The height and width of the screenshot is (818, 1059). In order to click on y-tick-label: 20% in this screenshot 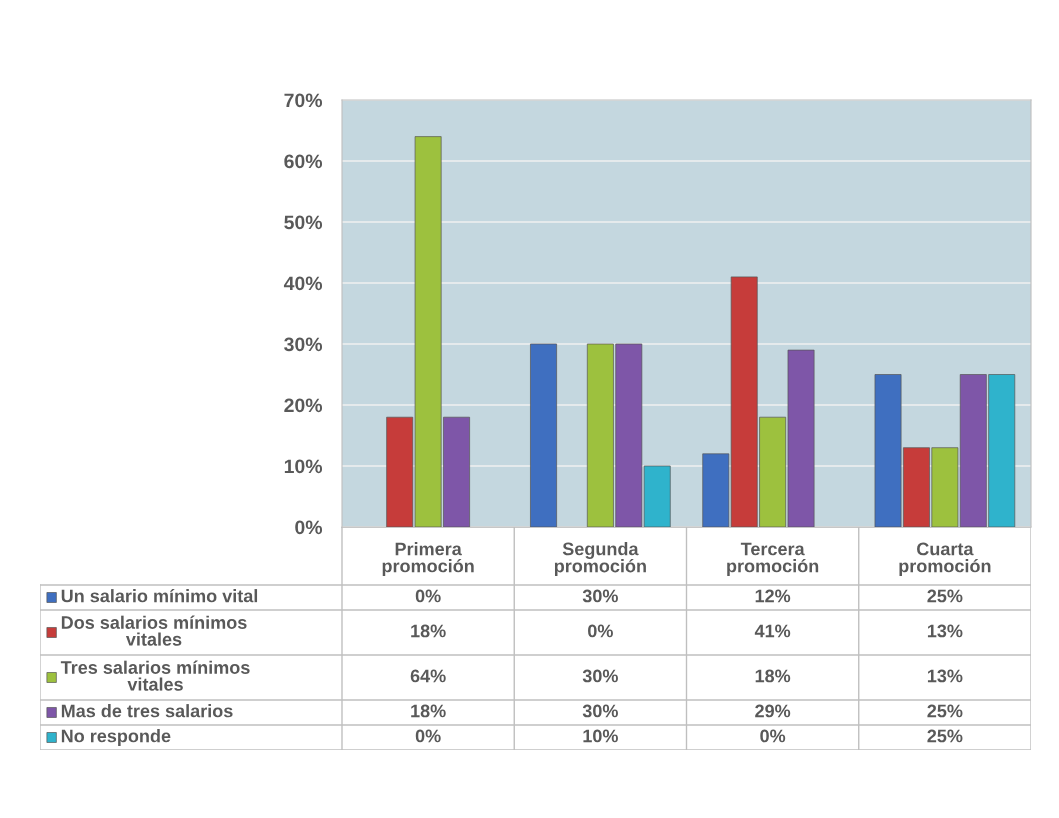, I will do `click(303, 405)`.